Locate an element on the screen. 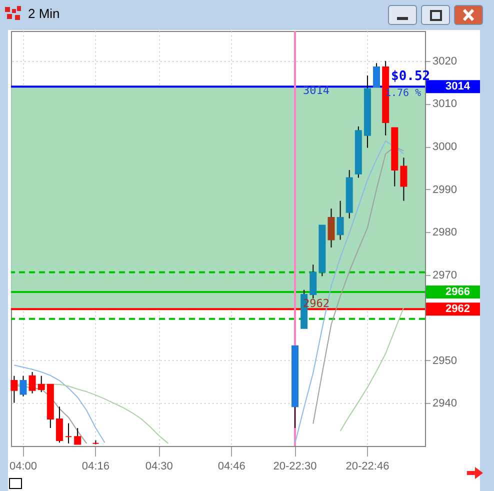 The height and width of the screenshot is (491, 494). y-tick-label: 2950 is located at coordinates (444, 360).